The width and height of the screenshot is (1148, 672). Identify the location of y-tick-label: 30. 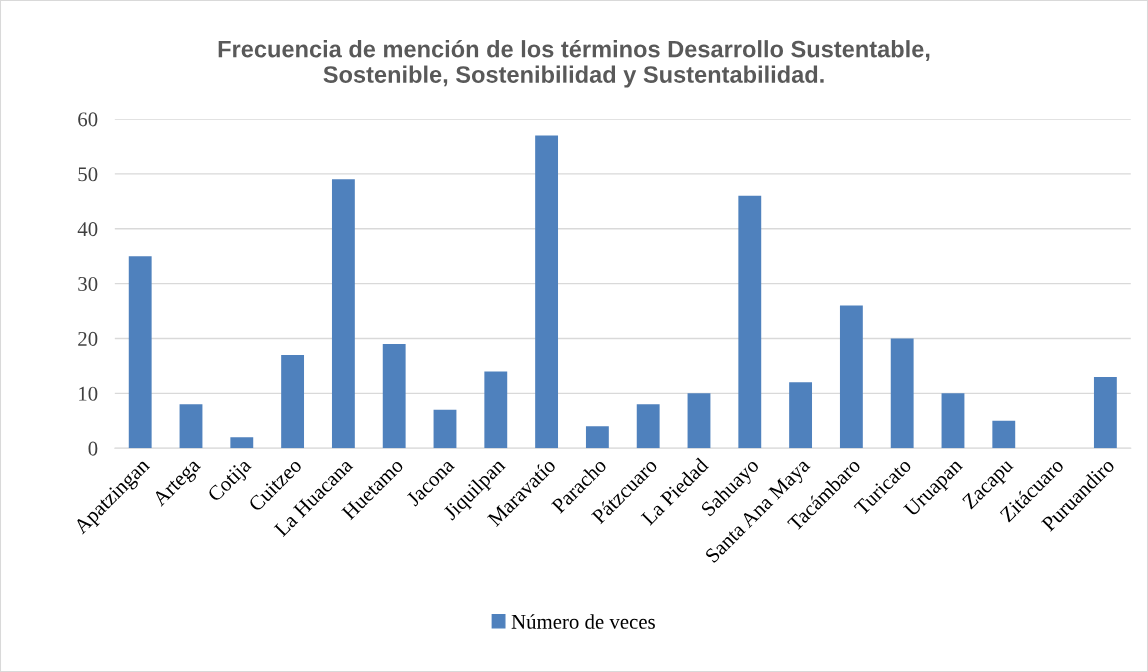
(88, 284).